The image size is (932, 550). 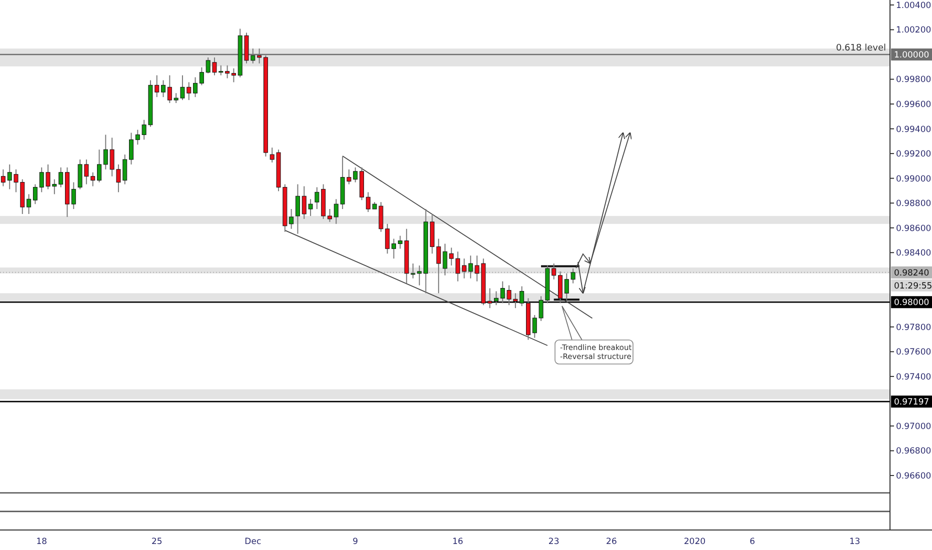 I want to click on x-tick-label: 9, so click(x=355, y=542).